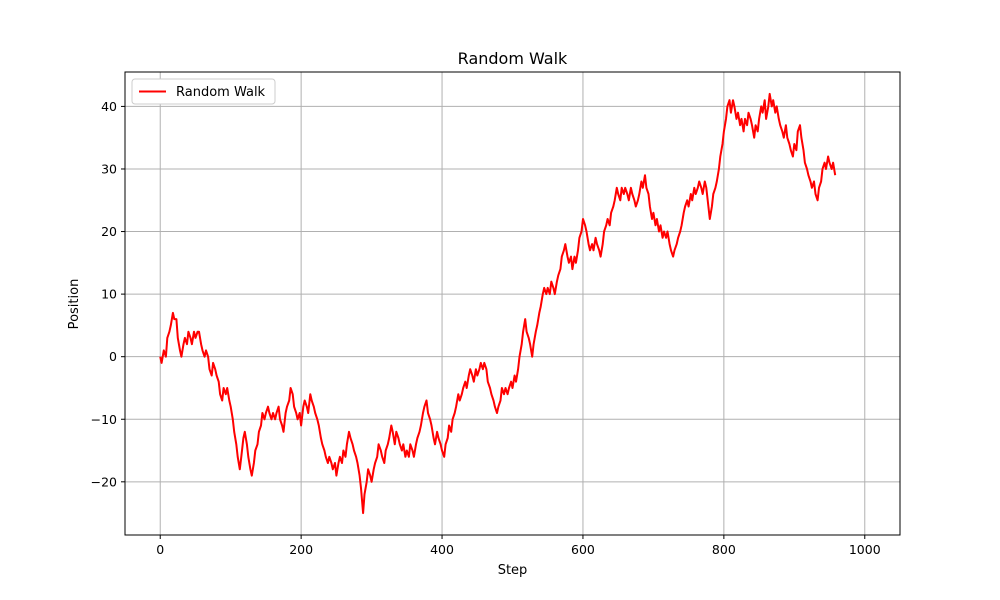  Describe the element at coordinates (74, 304) in the screenshot. I see `y-axis-label: Position` at that location.